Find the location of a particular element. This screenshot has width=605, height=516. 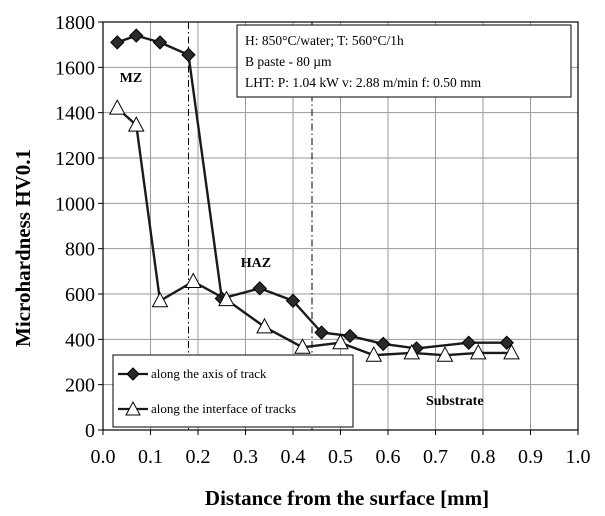

y-tick-label: 1800 is located at coordinates (75, 23).